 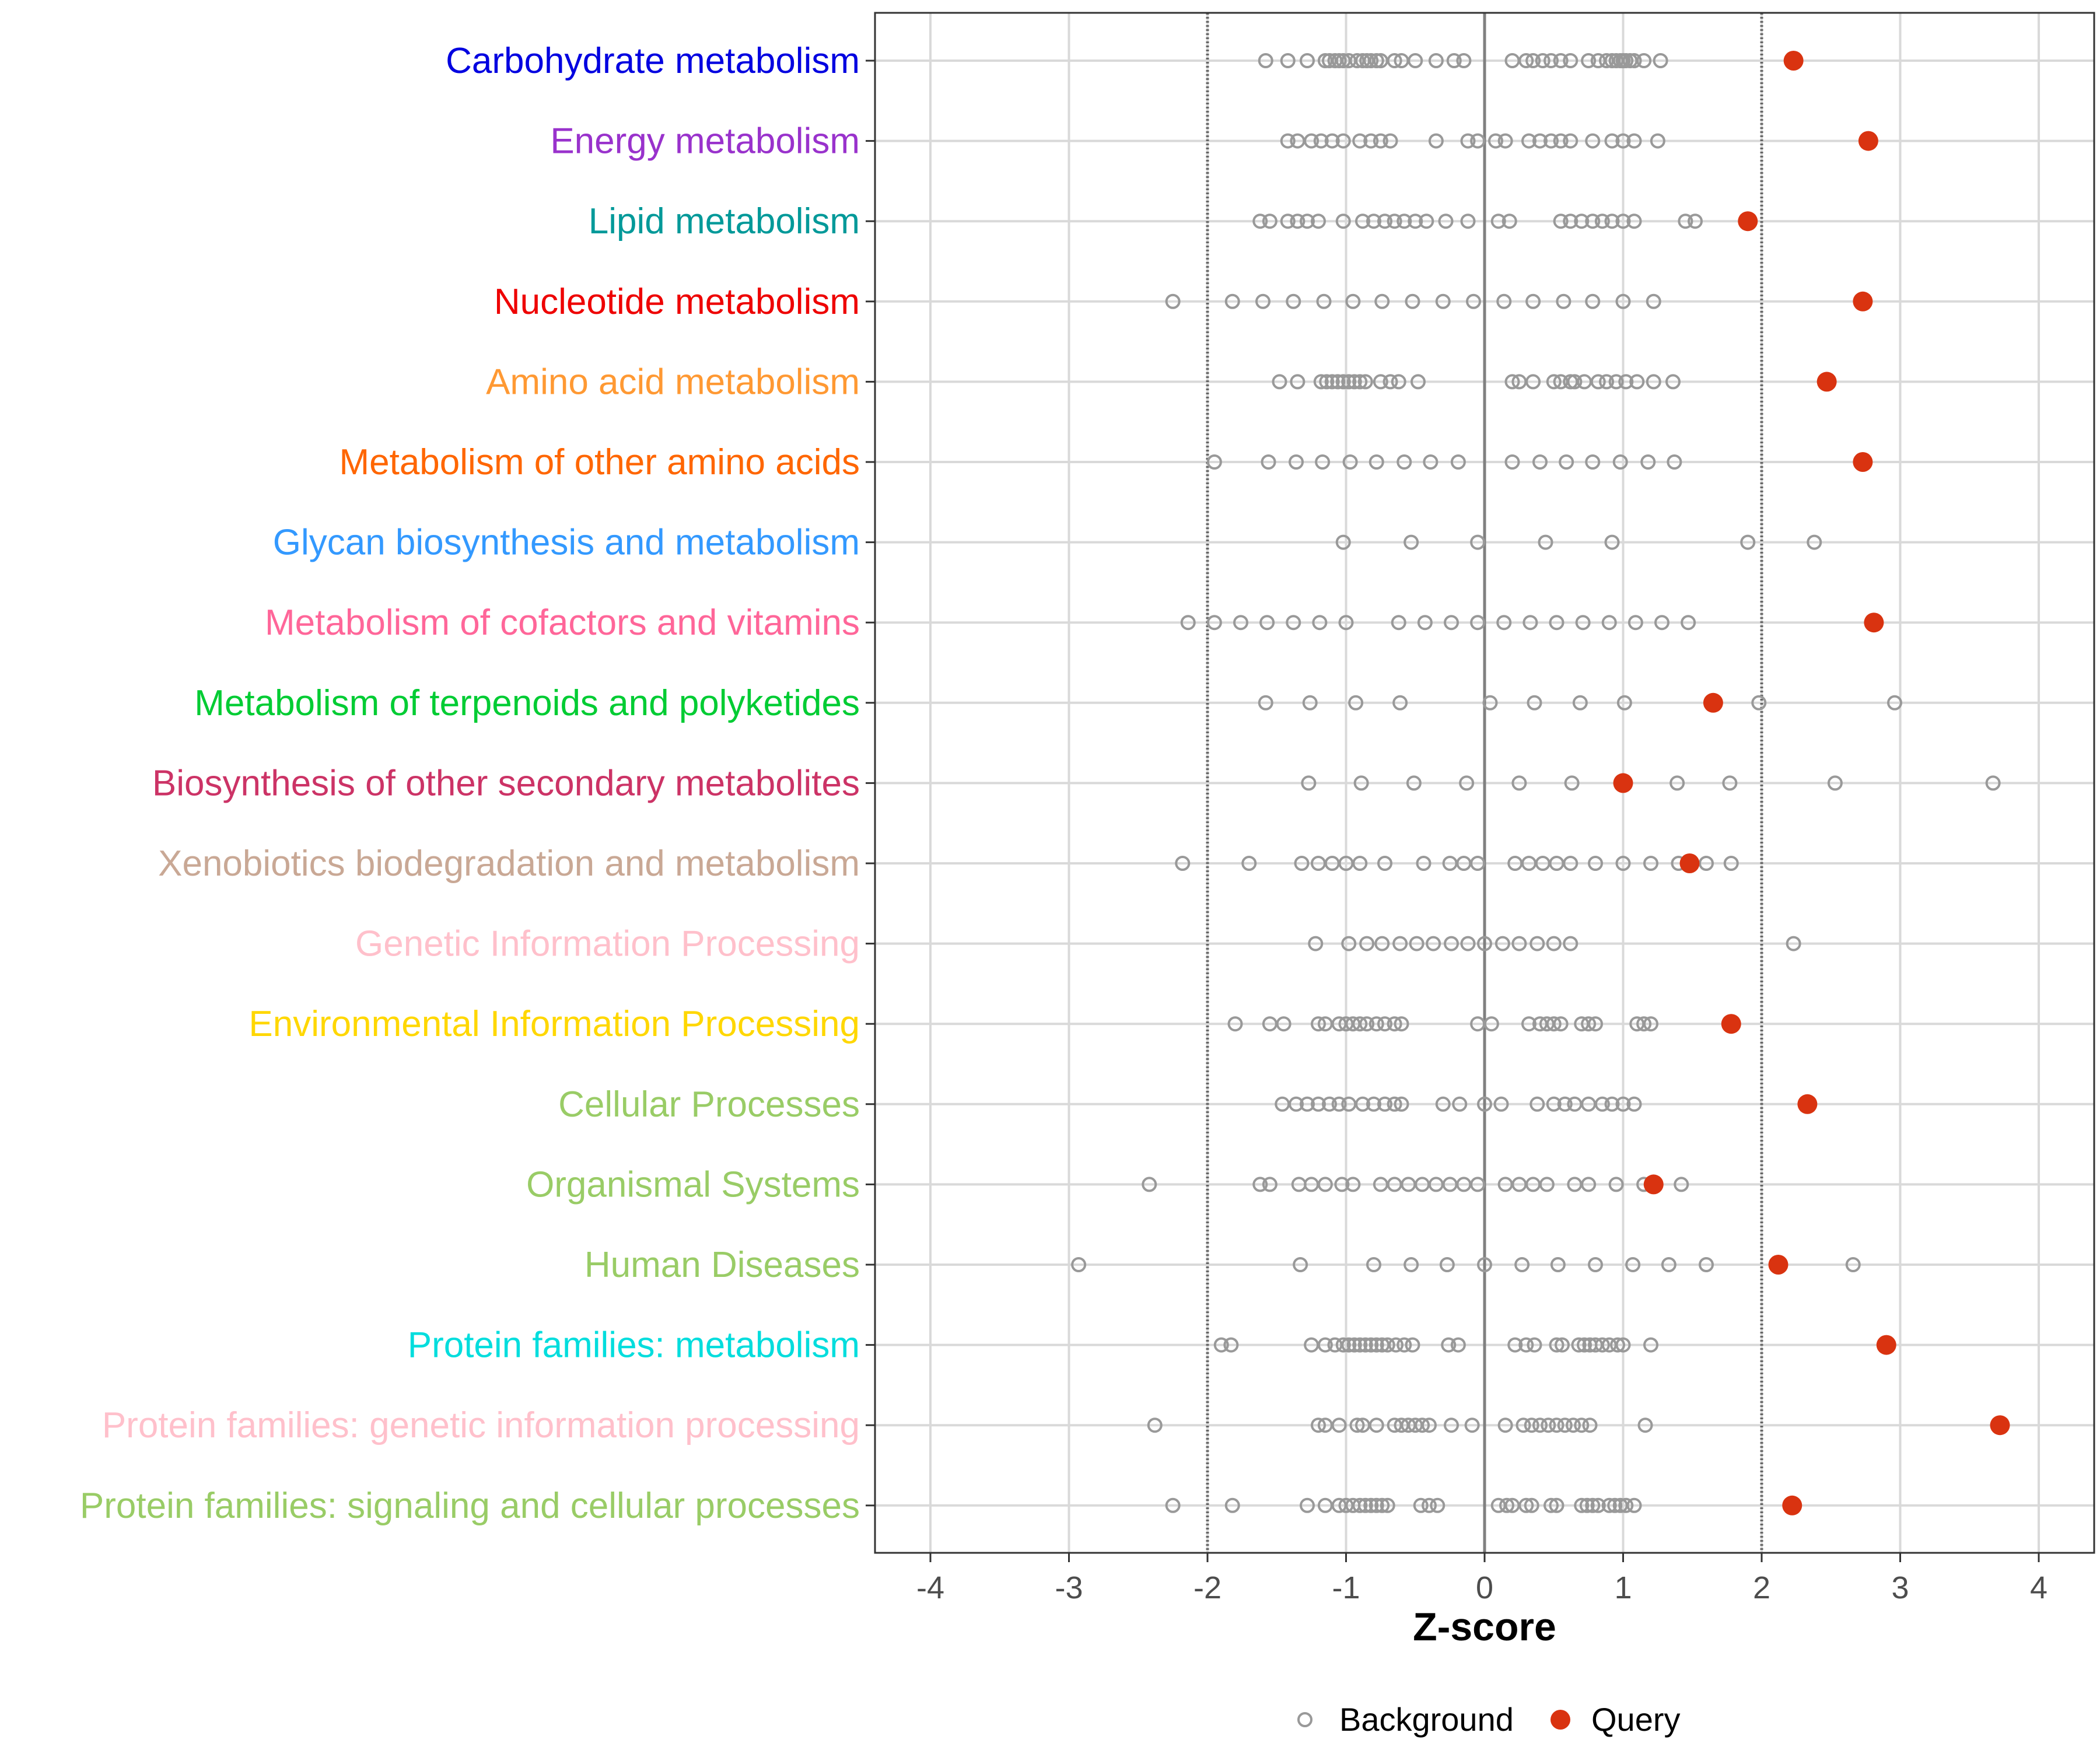 What do you see at coordinates (634, 1345) in the screenshot?
I see `category-label: Protein families: metabolism` at bounding box center [634, 1345].